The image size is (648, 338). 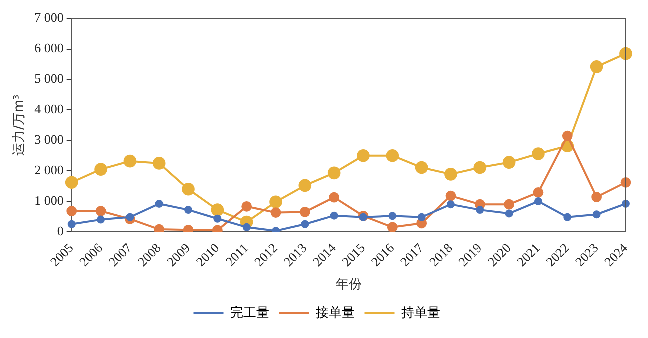 I want to click on y-tick-label: 4 000, so click(x=49, y=109).